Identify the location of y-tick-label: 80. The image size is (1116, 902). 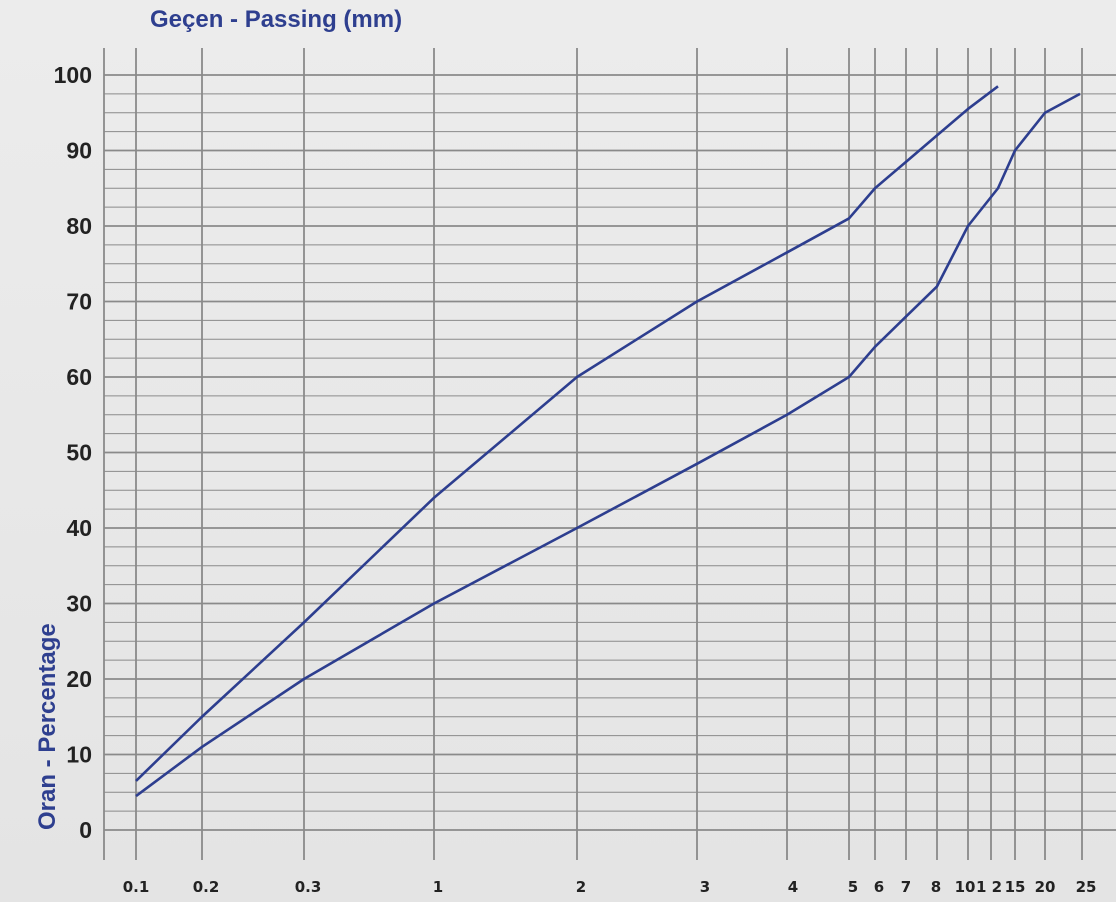
(79, 226).